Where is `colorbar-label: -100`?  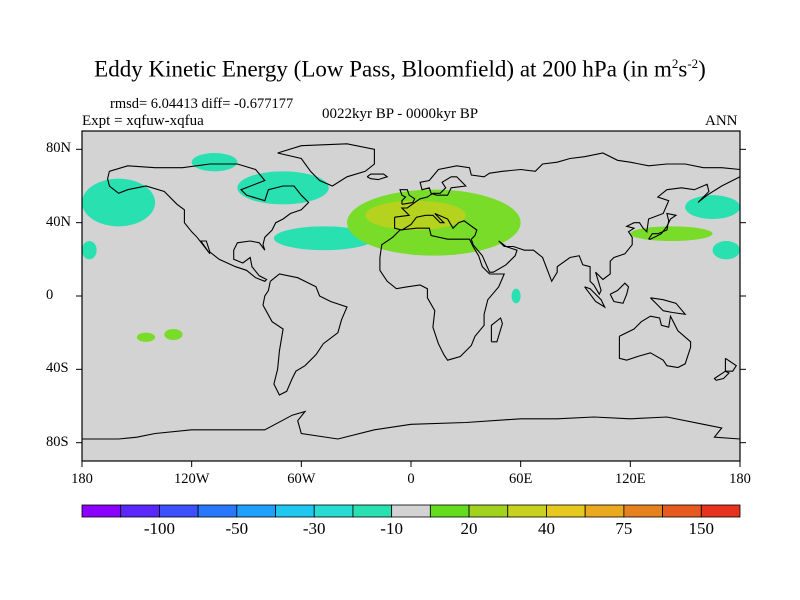 colorbar-label: -100 is located at coordinates (159, 528).